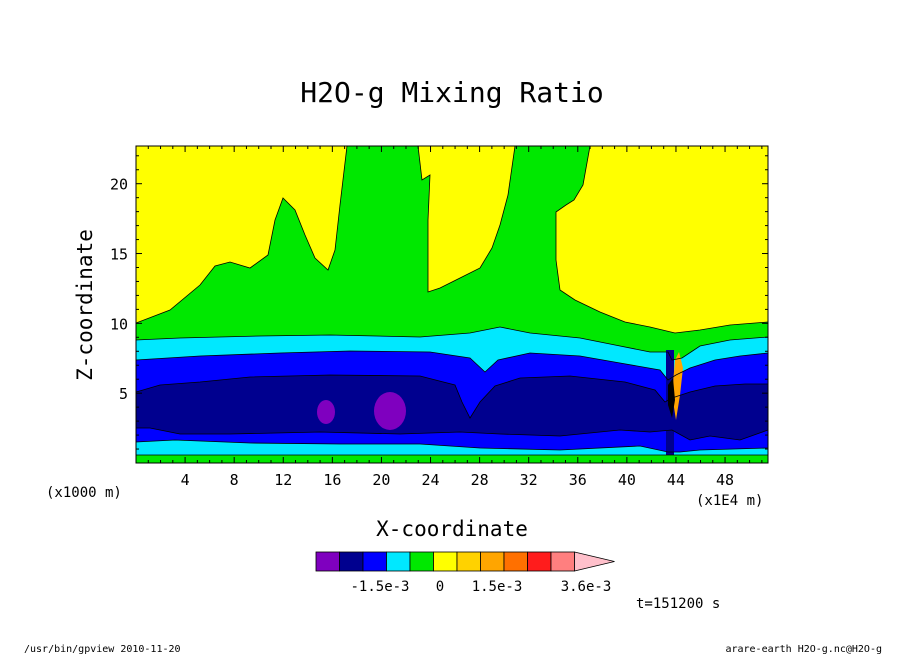 The width and height of the screenshot is (904, 654). I want to click on x-tick-label: 20, so click(381, 480).